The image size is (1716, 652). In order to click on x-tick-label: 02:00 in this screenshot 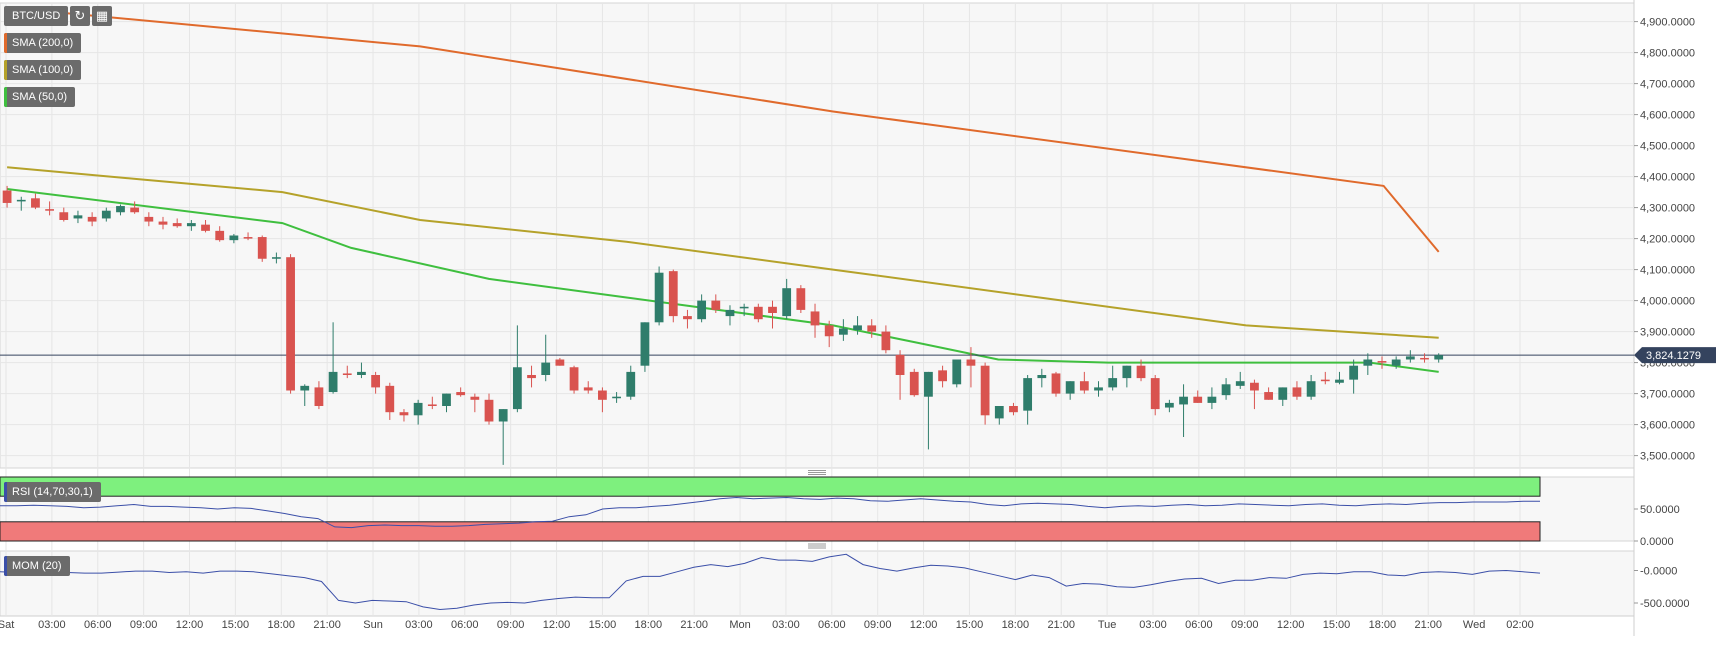, I will do `click(1520, 625)`.